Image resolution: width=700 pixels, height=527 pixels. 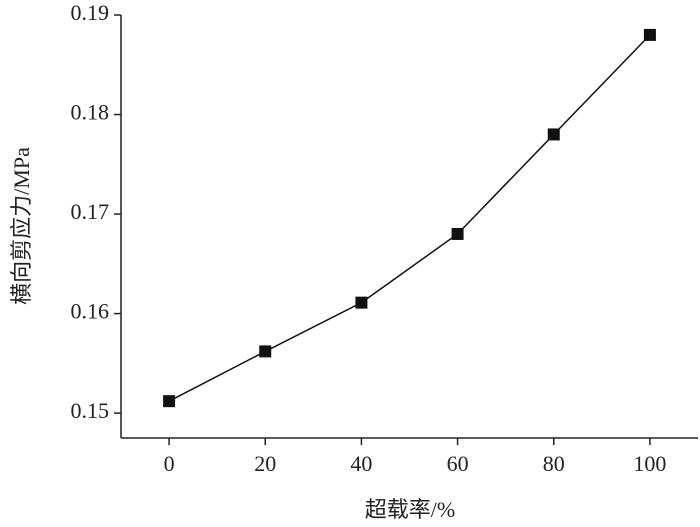 What do you see at coordinates (410, 509) in the screenshot?
I see `x-axis-label: 超载率/%` at bounding box center [410, 509].